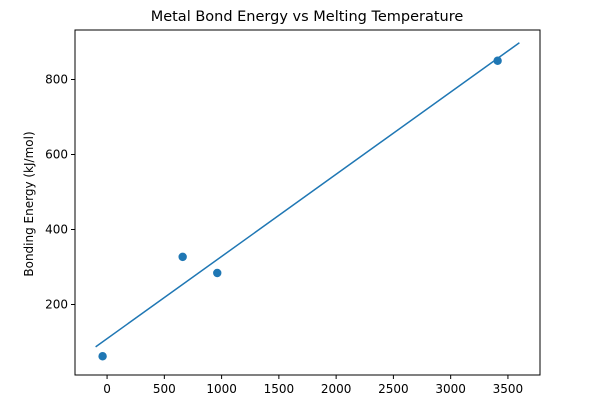 This screenshot has height=400, width=600. I want to click on y-tick-label: 200, so click(56, 305).